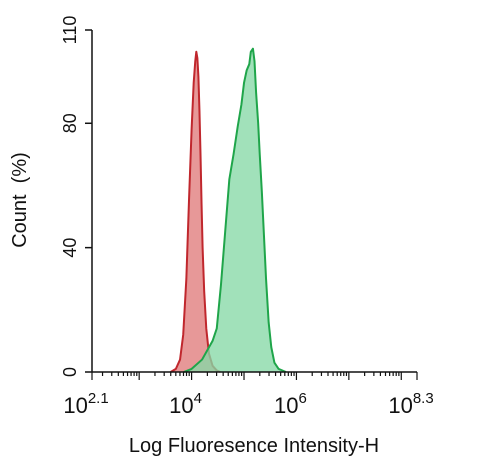 This screenshot has height=476, width=479. I want to click on series-1-line, so click(195, 211).